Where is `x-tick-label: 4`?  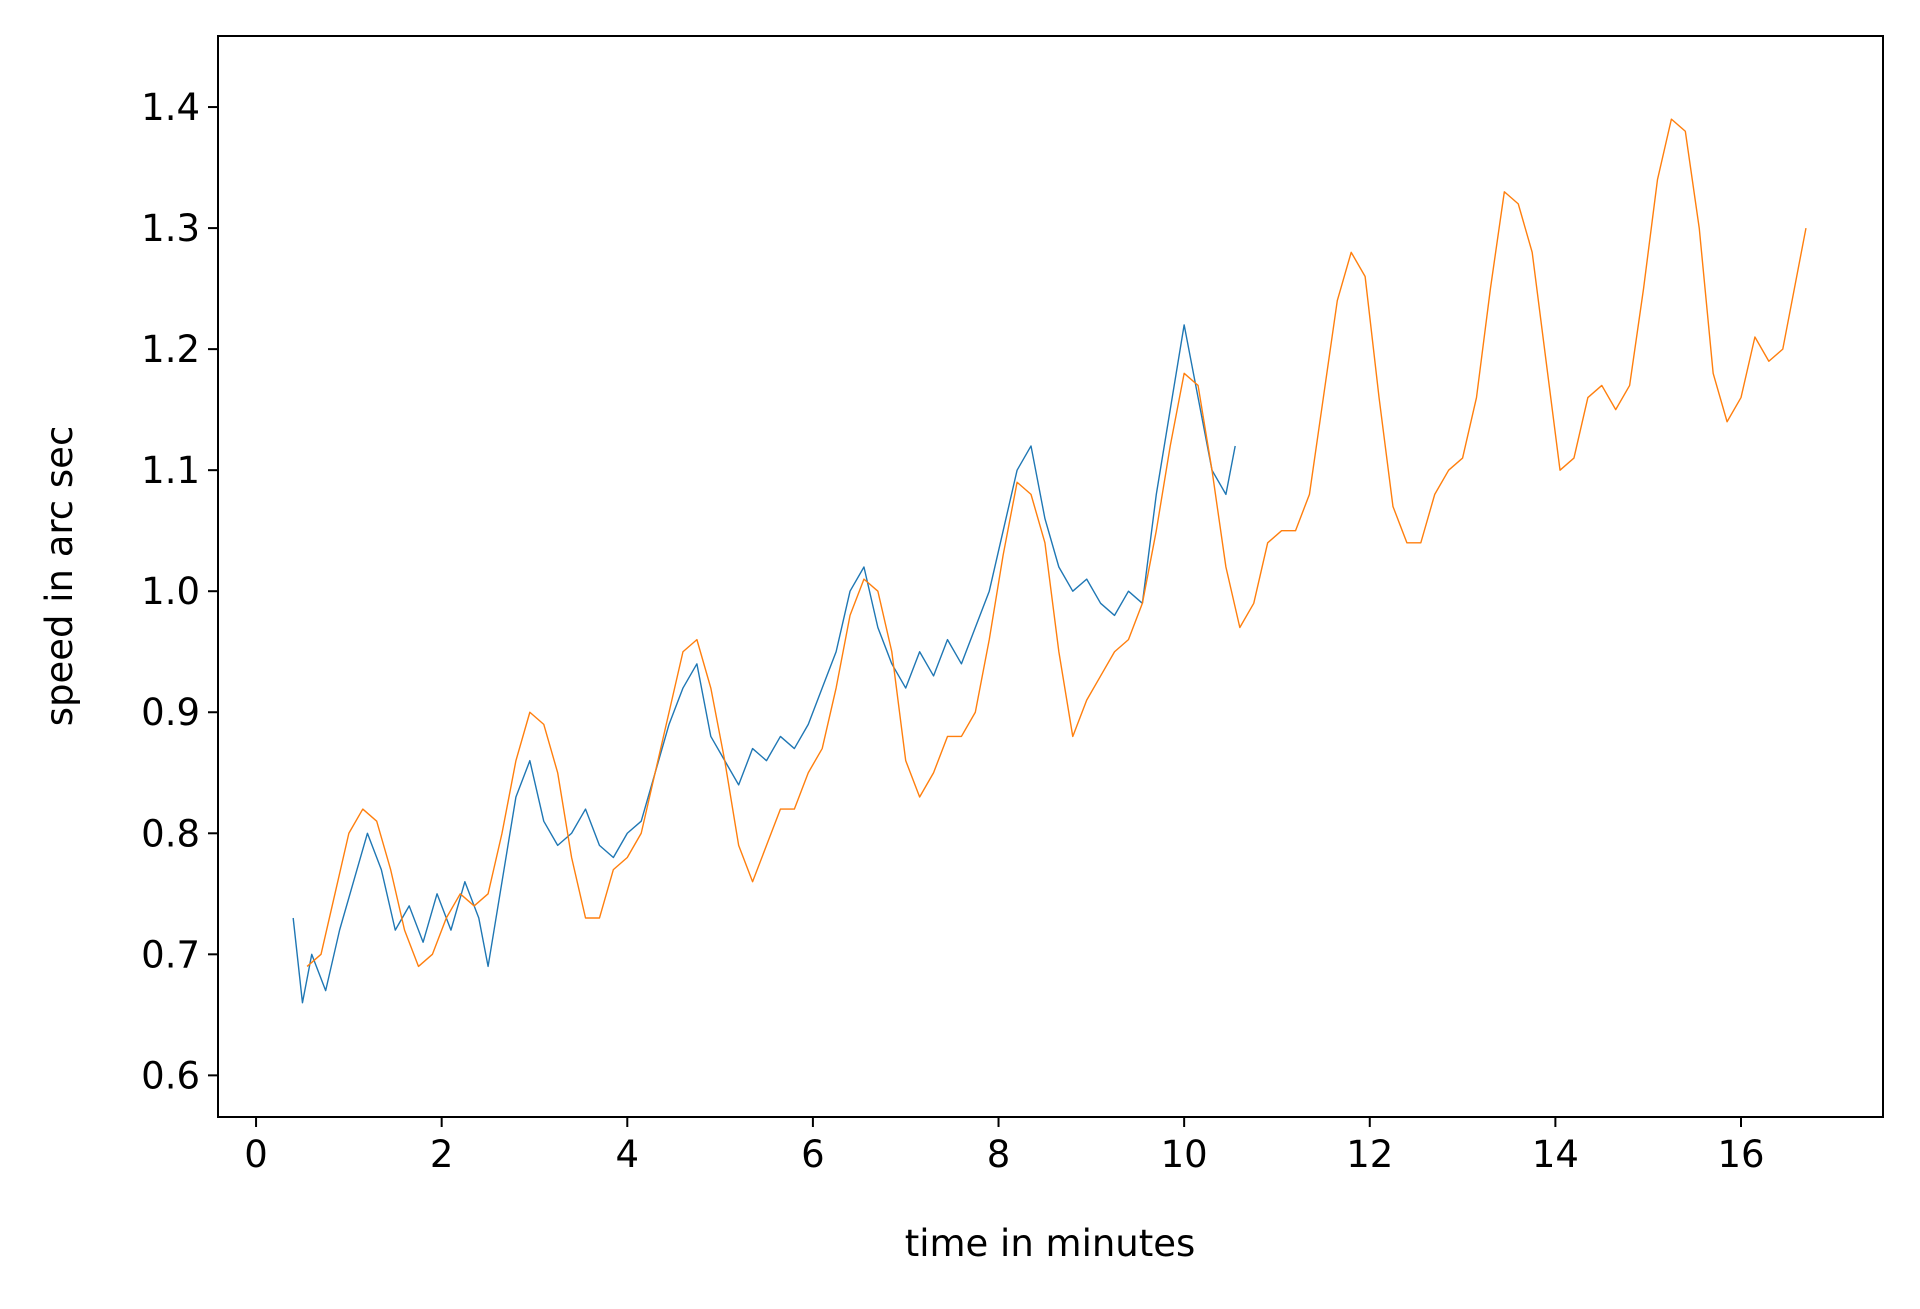
x-tick-label: 4 is located at coordinates (628, 1154).